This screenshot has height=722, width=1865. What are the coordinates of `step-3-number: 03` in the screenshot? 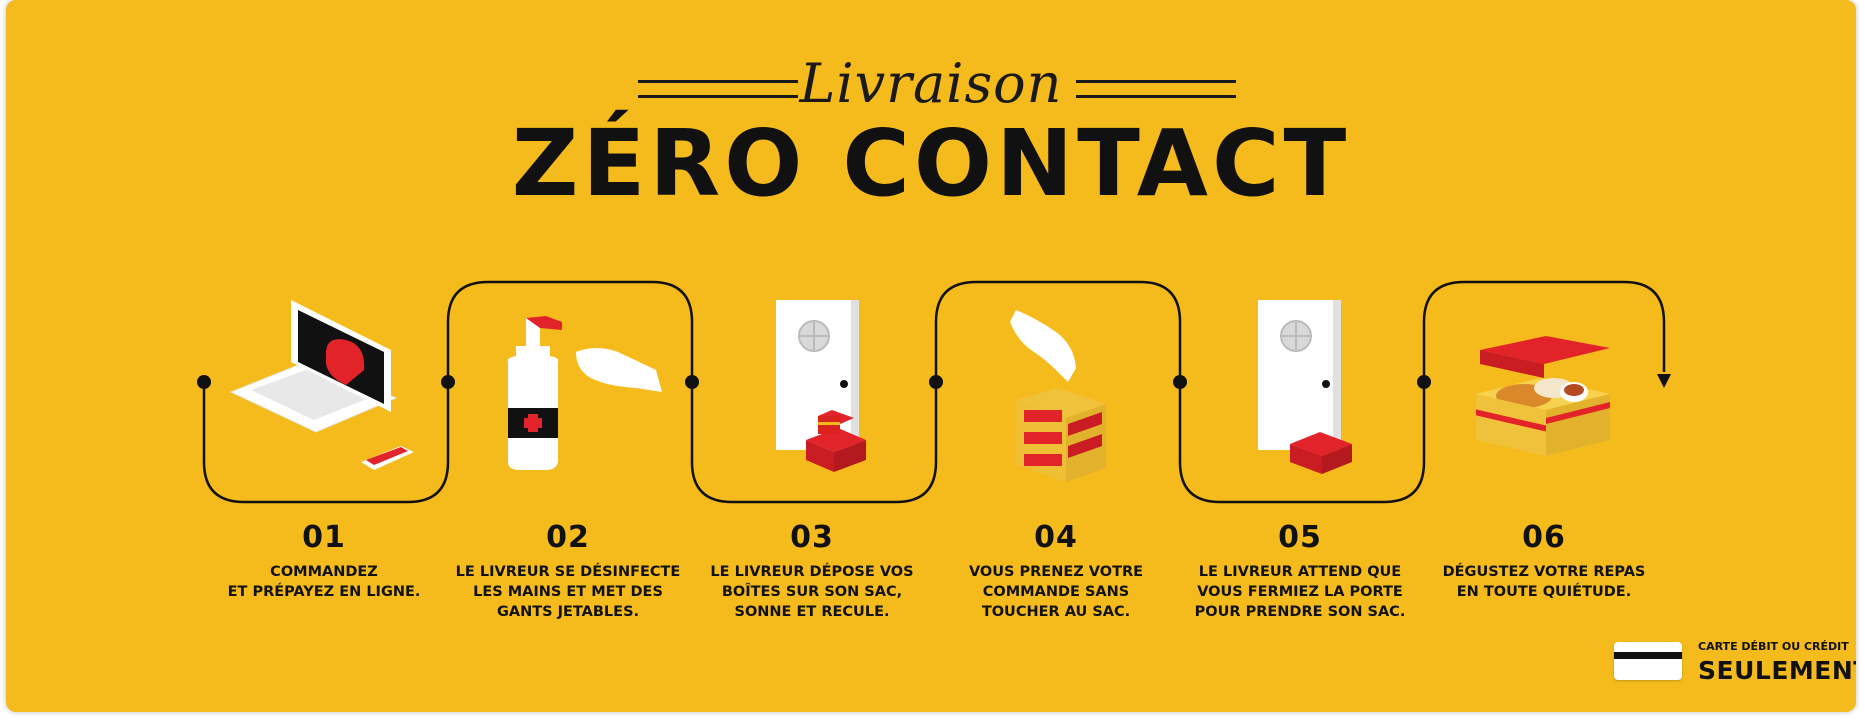 It's located at (812, 537).